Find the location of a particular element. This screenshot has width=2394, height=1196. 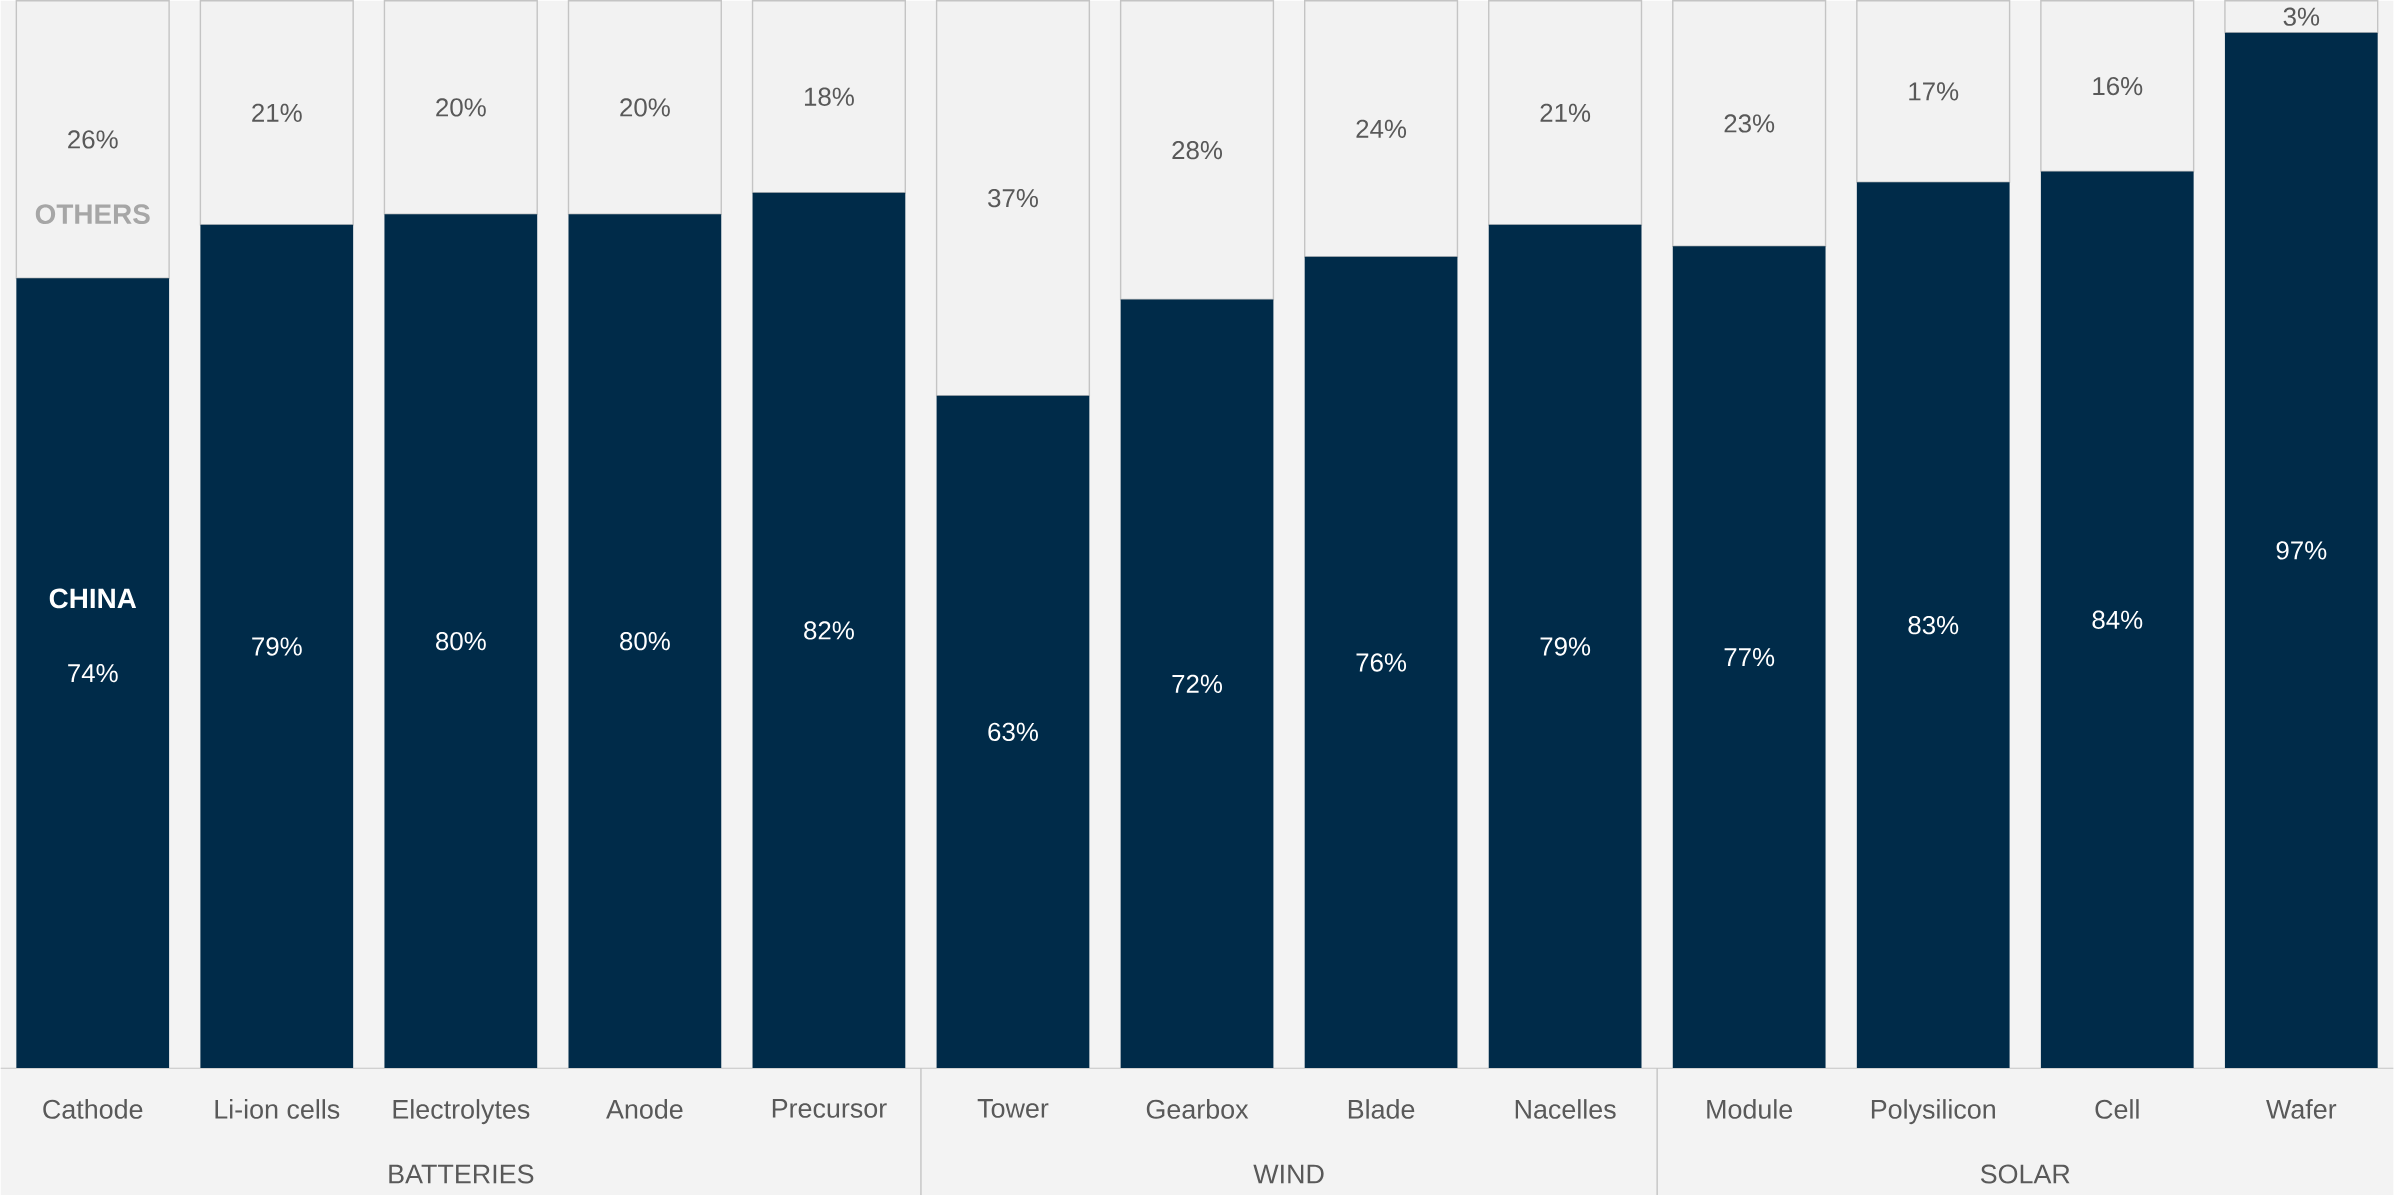

data-label: 83% is located at coordinates (1933, 625).